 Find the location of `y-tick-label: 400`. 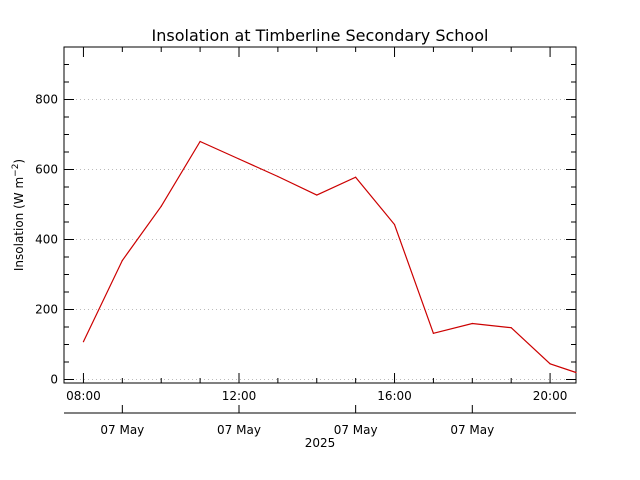

y-tick-label: 400 is located at coordinates (46, 240).